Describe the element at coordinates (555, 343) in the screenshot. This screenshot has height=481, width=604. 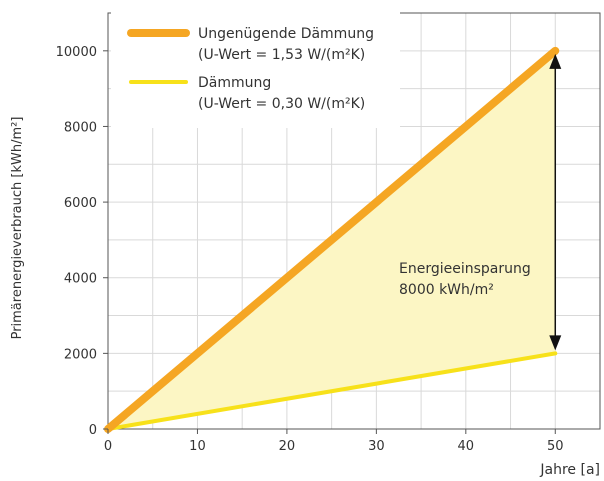
I see `arrow-head-bottom` at that location.